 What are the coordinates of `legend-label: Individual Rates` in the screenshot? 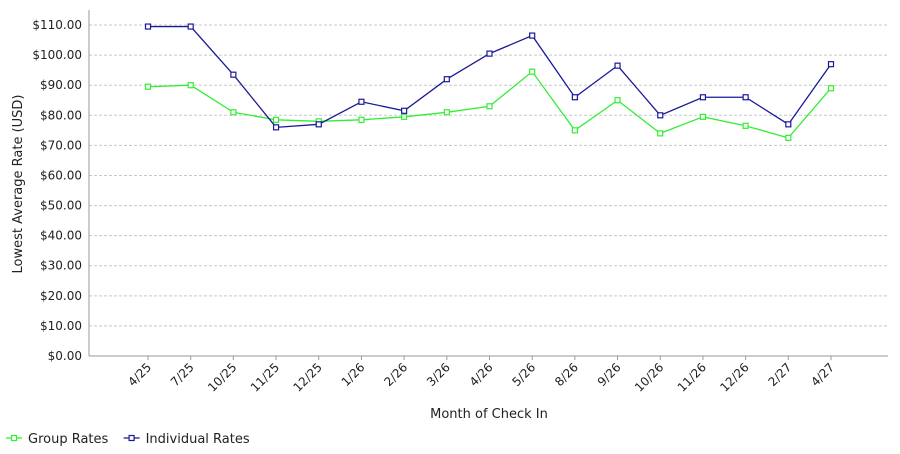 It's located at (198, 439).